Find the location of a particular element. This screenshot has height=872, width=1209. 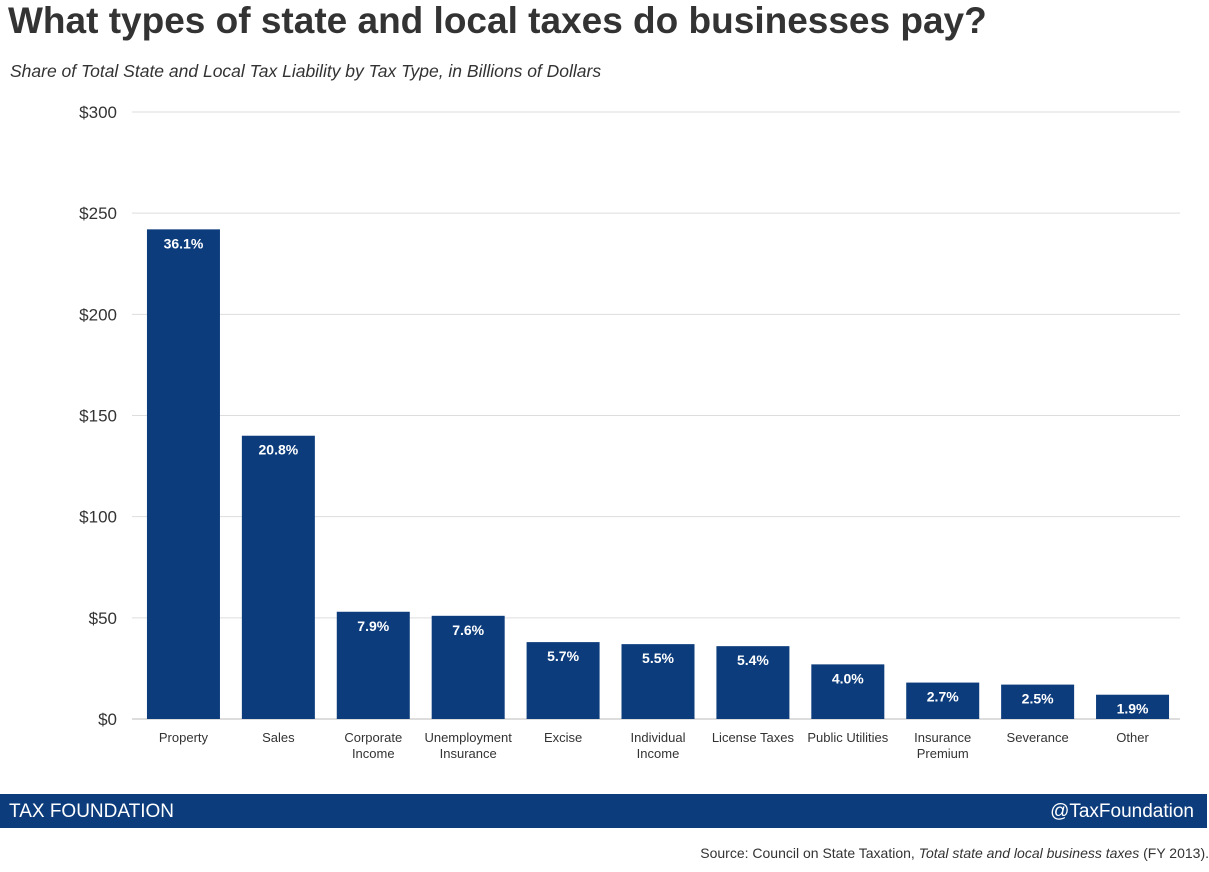

x-tick-label-line: Severance is located at coordinates (1038, 737).